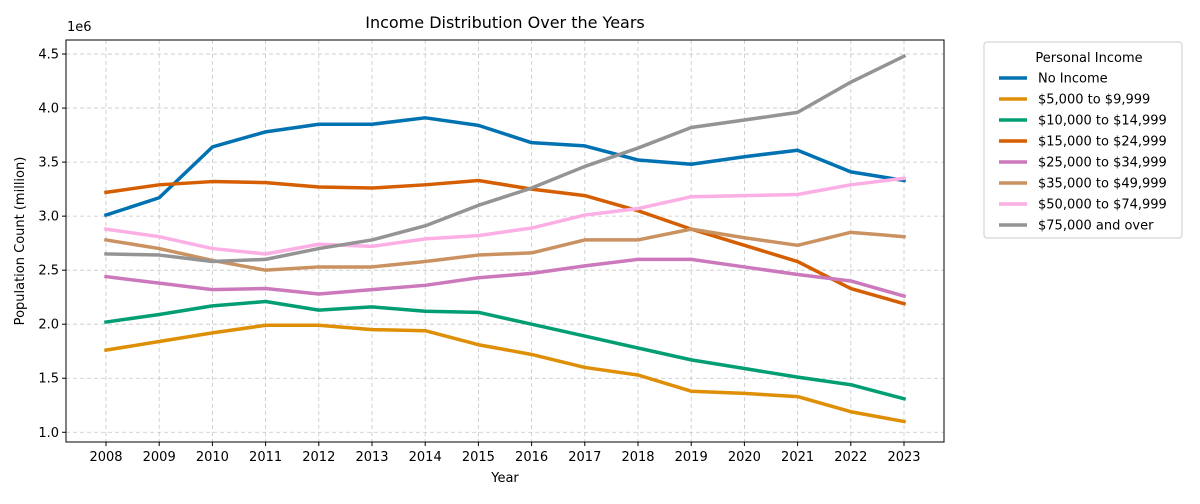  Describe the element at coordinates (1102, 121) in the screenshot. I see `legend-label: $10,000 to $14,999` at that location.